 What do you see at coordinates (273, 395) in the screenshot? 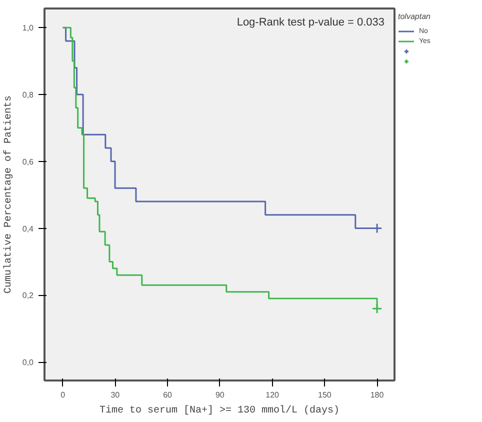
I see `x-tick-label: 120` at bounding box center [273, 395].